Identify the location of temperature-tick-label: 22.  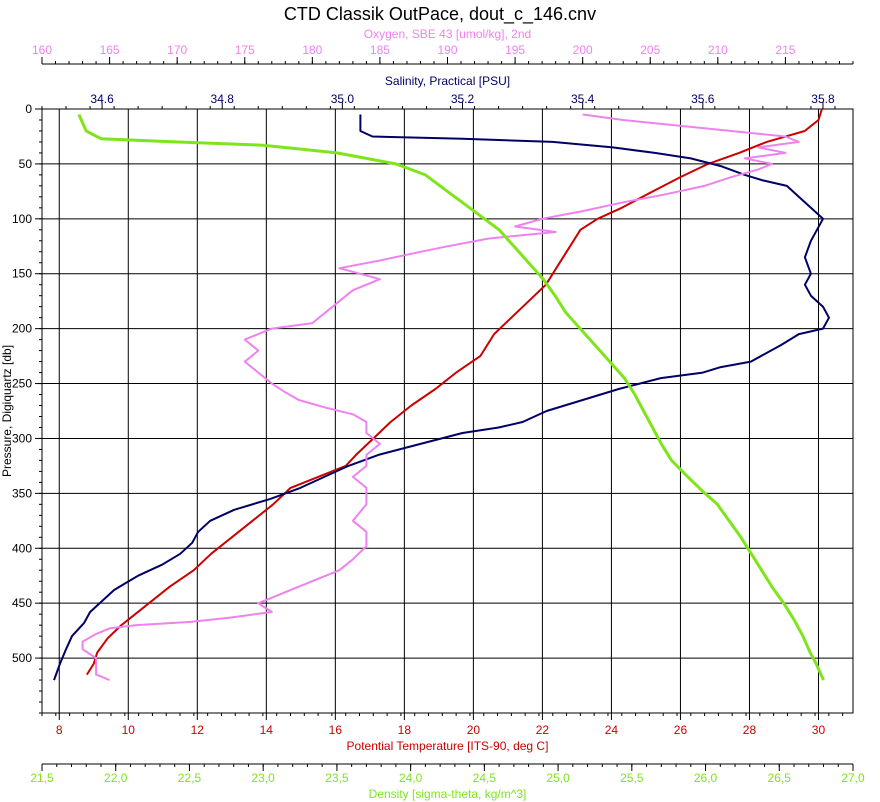
(543, 730).